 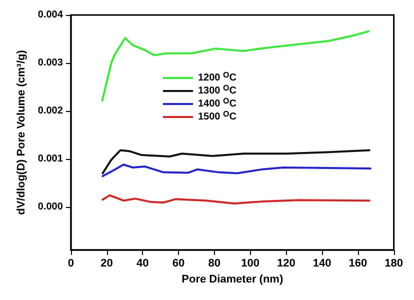 What do you see at coordinates (214, 264) in the screenshot?
I see `x-tick-label: 80` at bounding box center [214, 264].